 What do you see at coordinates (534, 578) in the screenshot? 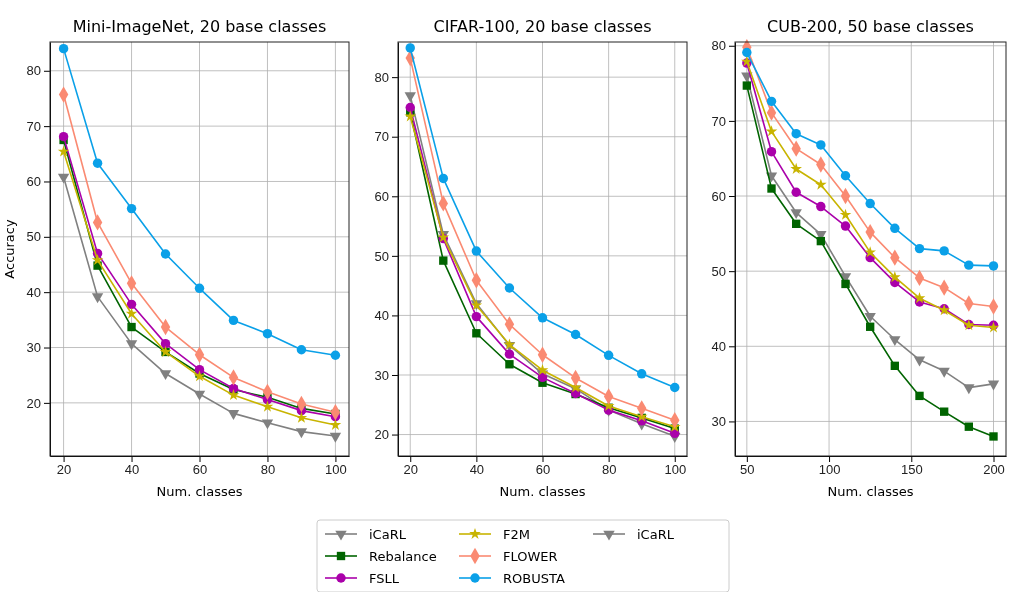
I see `legend-label: ROBUSTA` at bounding box center [534, 578].